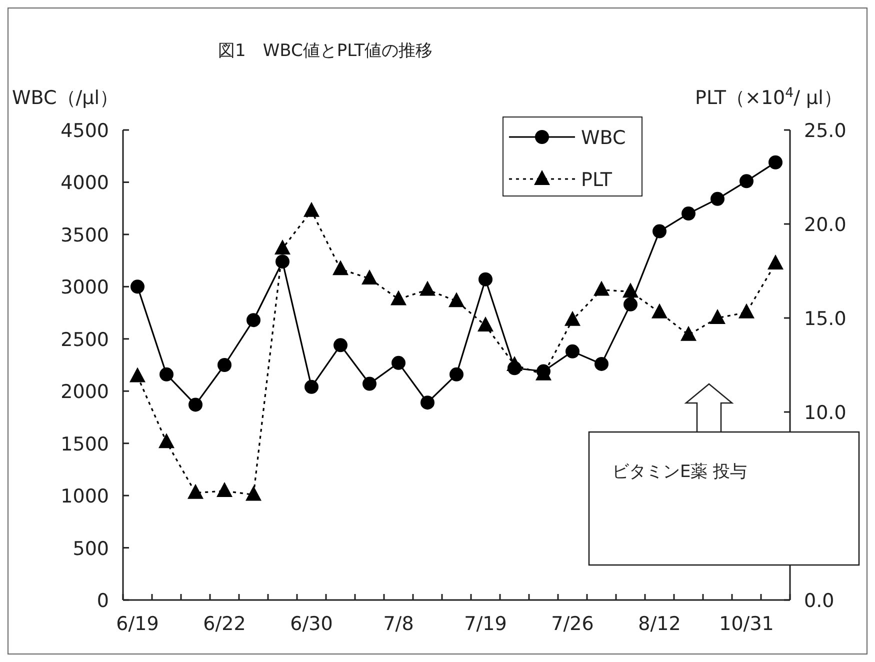 The image size is (875, 662). What do you see at coordinates (768, 97) in the screenshot?
I see `y2-axis-title: PLT（×10$^{4}$/ μl）` at bounding box center [768, 97].